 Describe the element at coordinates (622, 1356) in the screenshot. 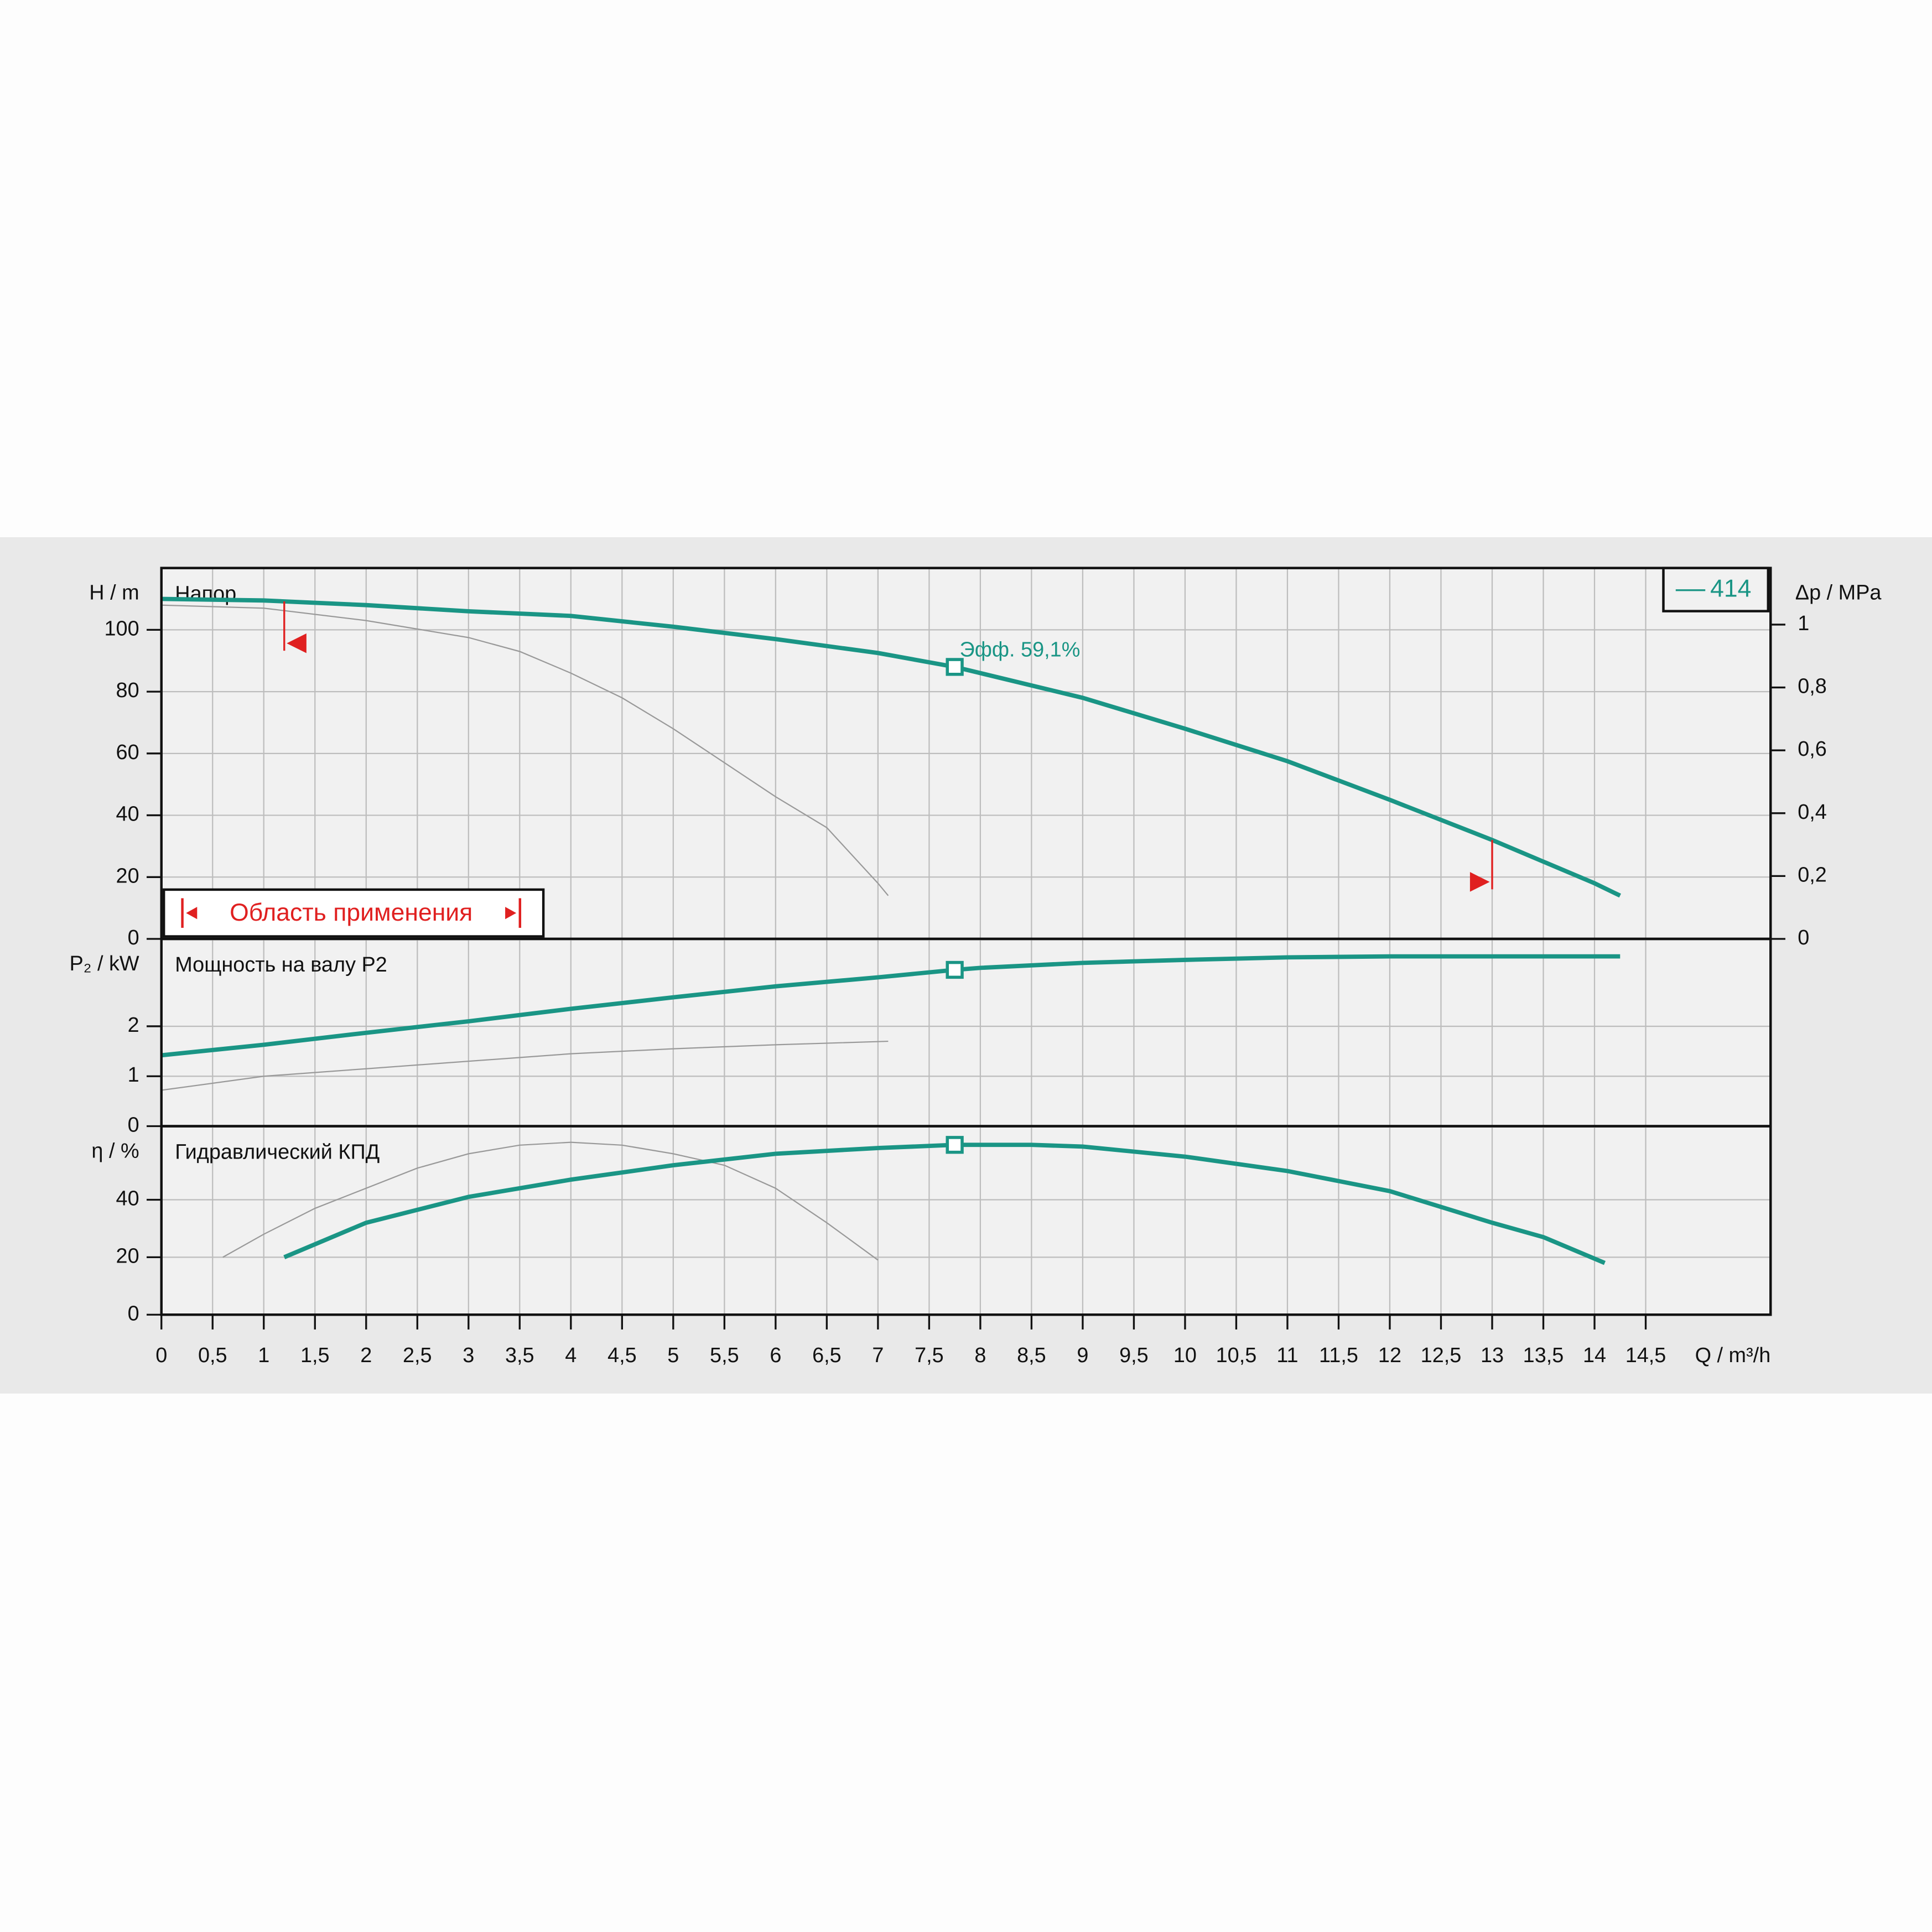

I see `x-tick-label: 4,5` at that location.